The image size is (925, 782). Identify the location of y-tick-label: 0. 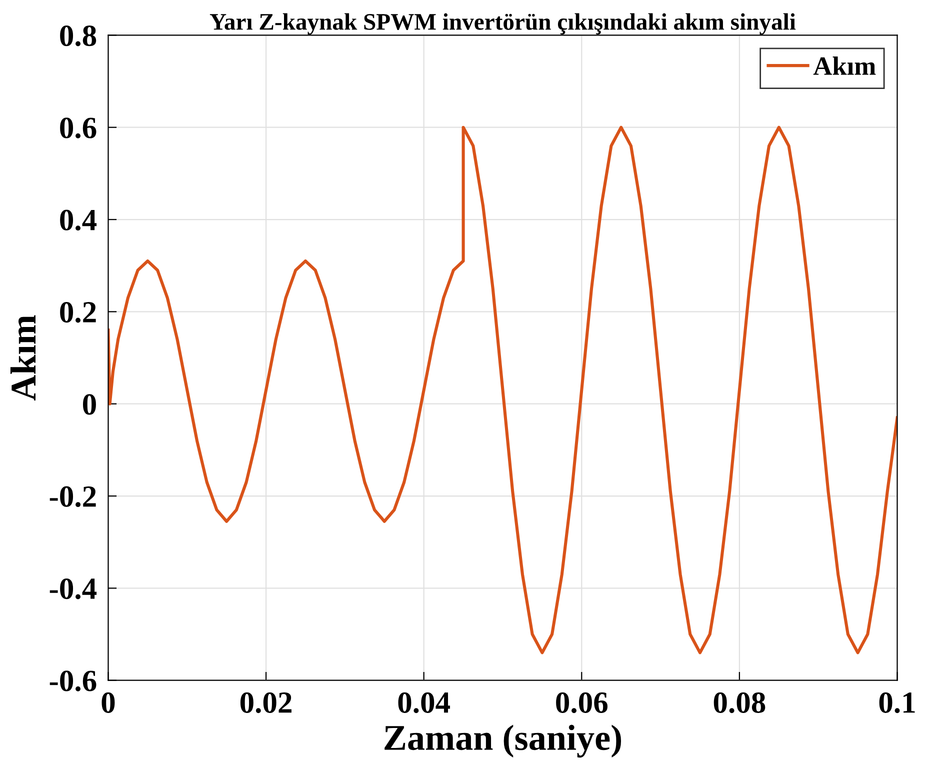
(89, 404).